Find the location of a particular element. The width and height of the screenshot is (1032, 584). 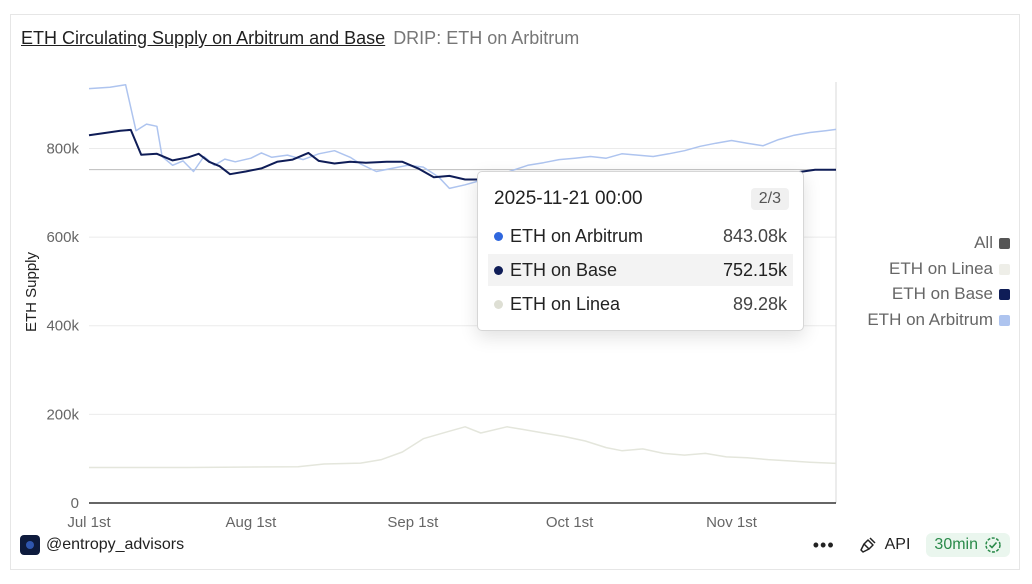

series-line-eth-on-arbitrum is located at coordinates (462, 136).